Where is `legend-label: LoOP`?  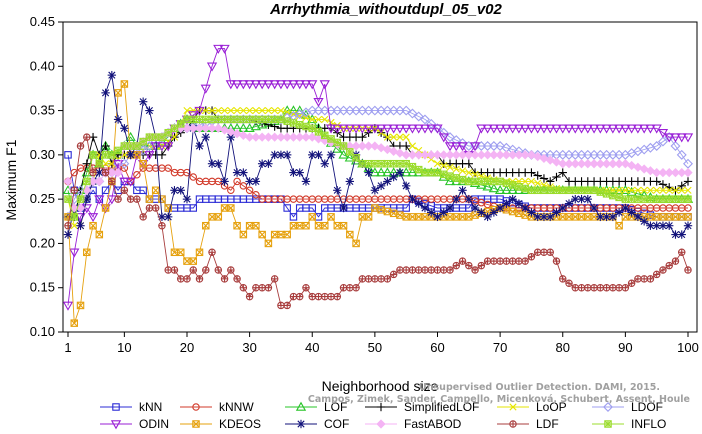
legend-label: LoOP is located at coordinates (551, 407).